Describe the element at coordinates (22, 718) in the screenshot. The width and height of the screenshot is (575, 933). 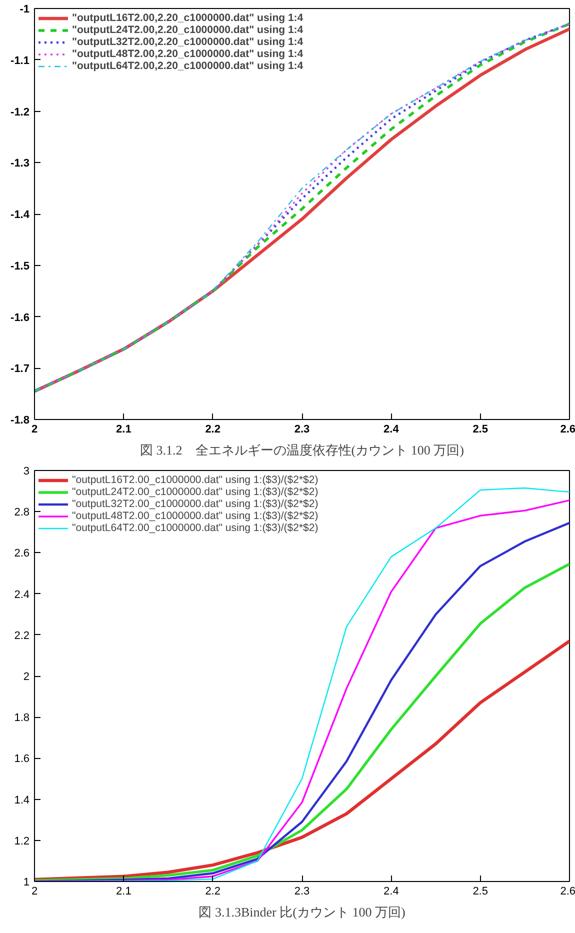
I see `y-tick-label: 1.8` at that location.